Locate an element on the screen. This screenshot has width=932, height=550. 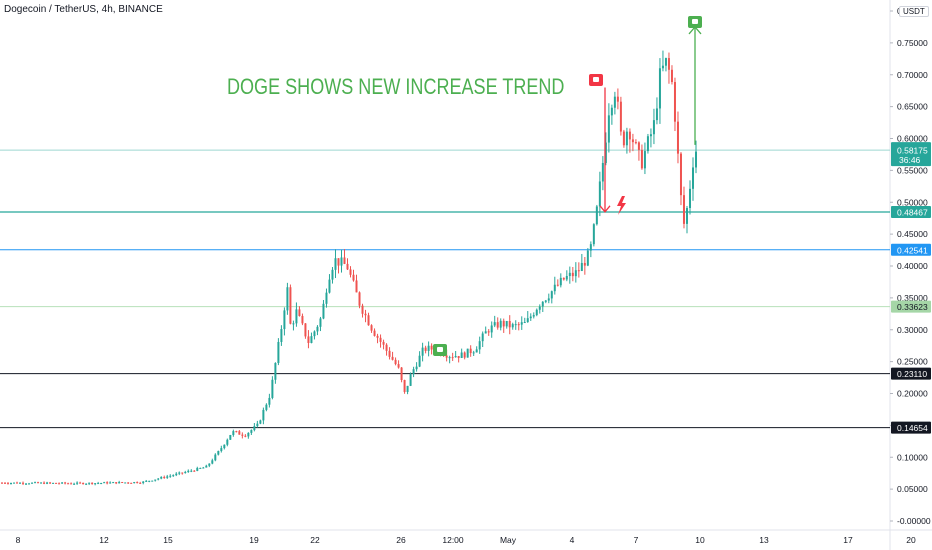
price-level-label: 0.58175 is located at coordinates (912, 151).